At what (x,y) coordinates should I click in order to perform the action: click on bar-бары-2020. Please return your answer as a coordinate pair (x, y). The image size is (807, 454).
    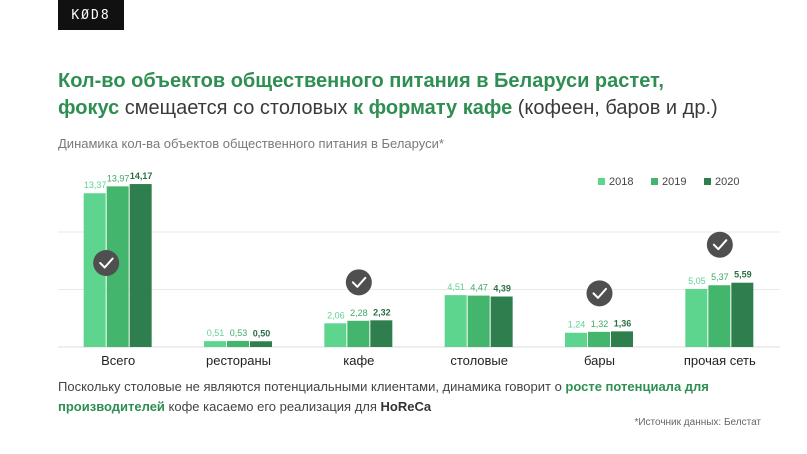
    Looking at the image, I should click on (622, 339).